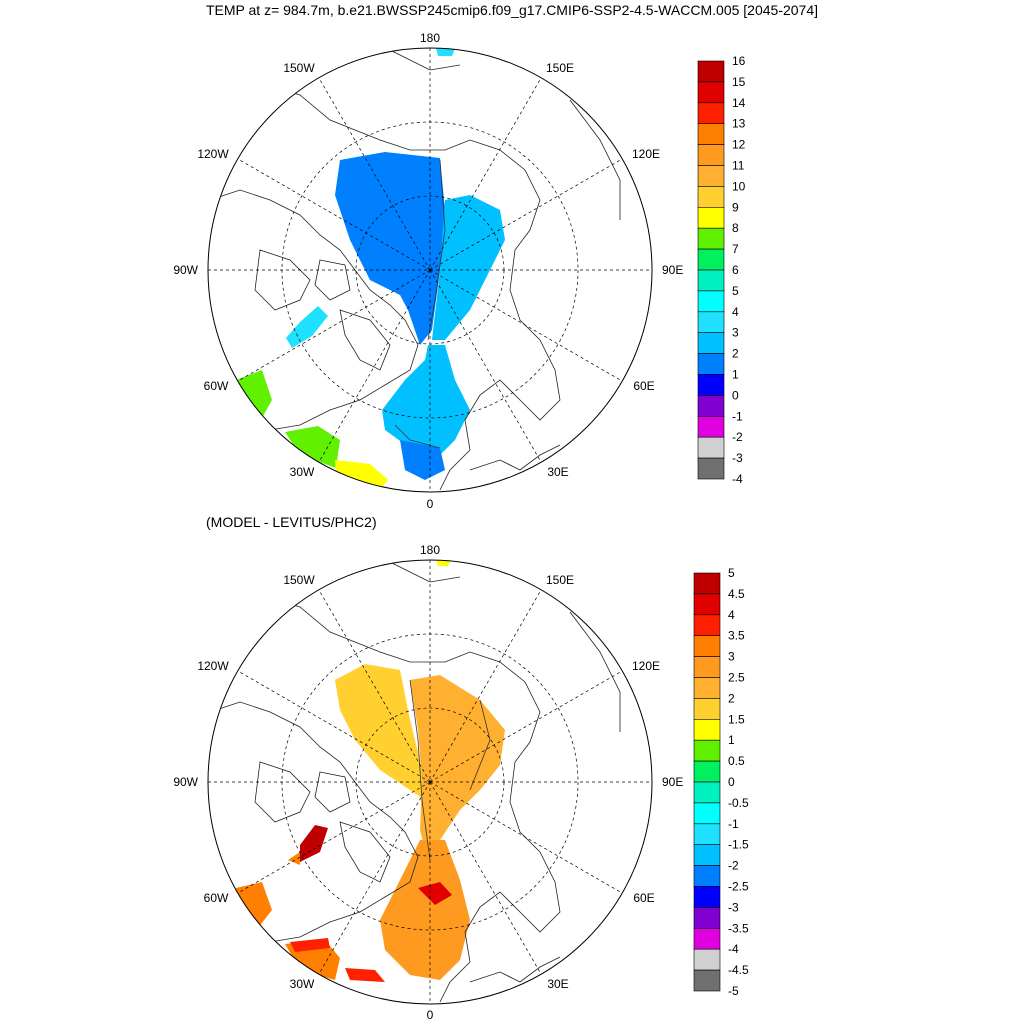 This screenshot has height=1024, width=1024. What do you see at coordinates (365, 975) in the screenshot?
I see `field-iceland-4to4p5` at bounding box center [365, 975].